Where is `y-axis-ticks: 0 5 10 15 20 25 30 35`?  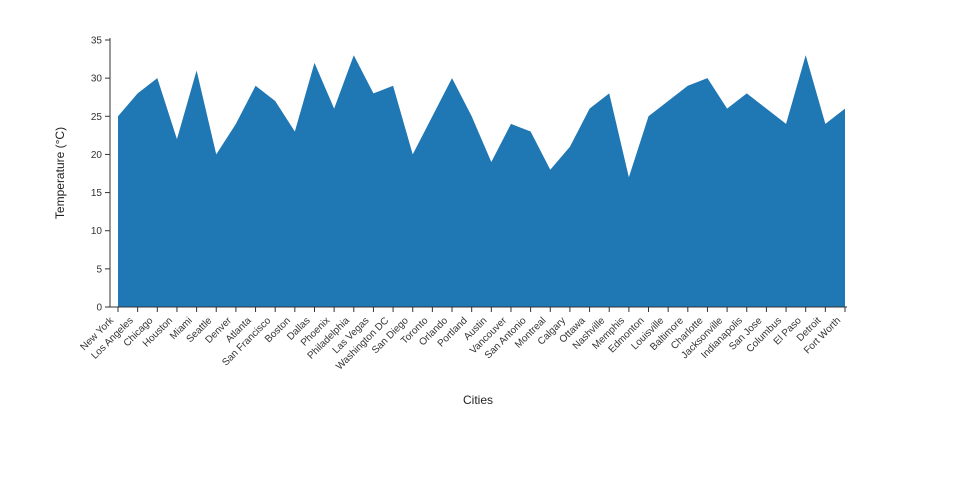 y-axis-ticks: 0 5 10 15 20 25 30 35 is located at coordinates (100, 175).